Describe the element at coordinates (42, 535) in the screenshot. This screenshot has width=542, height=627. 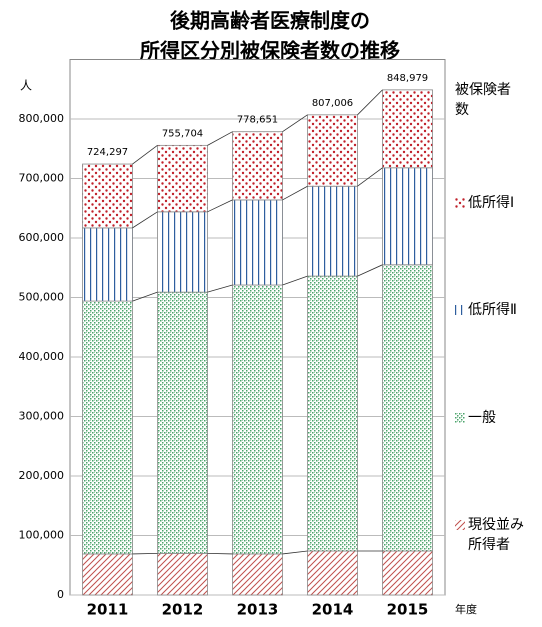
I see `y-tick-label: 100,000` at that location.